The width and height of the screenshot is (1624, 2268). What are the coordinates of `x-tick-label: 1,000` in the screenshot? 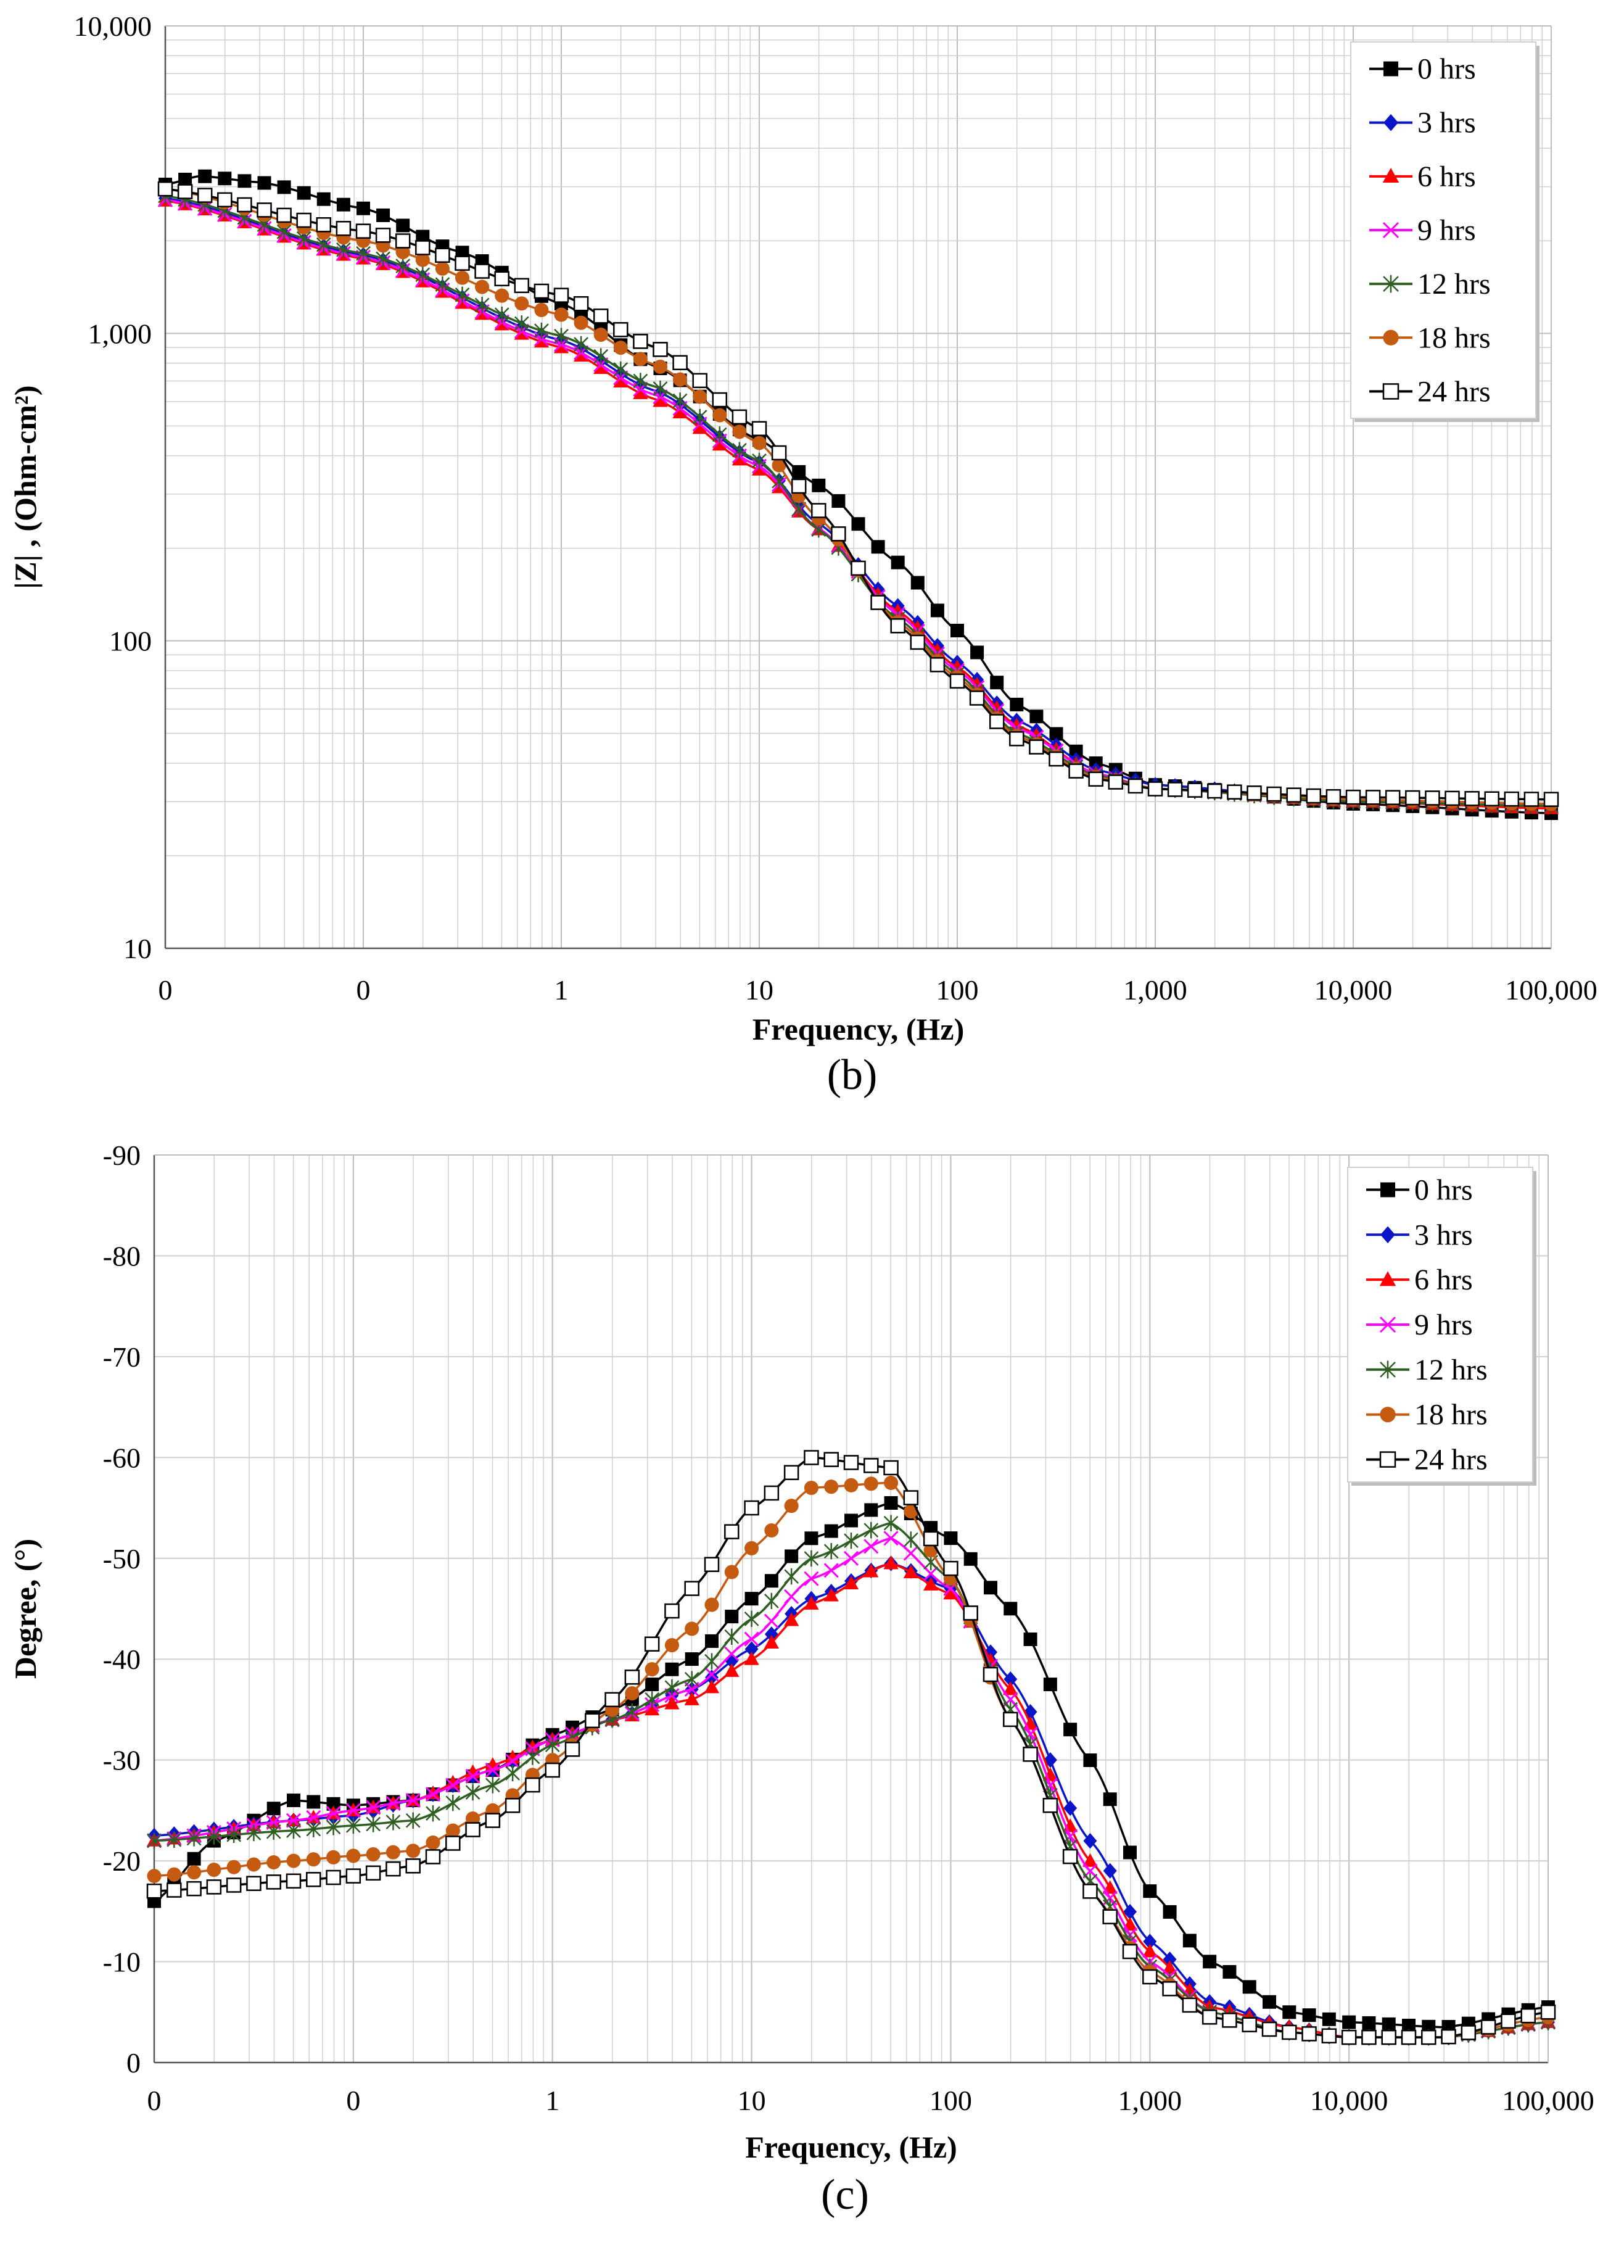 It's located at (1150, 2100).